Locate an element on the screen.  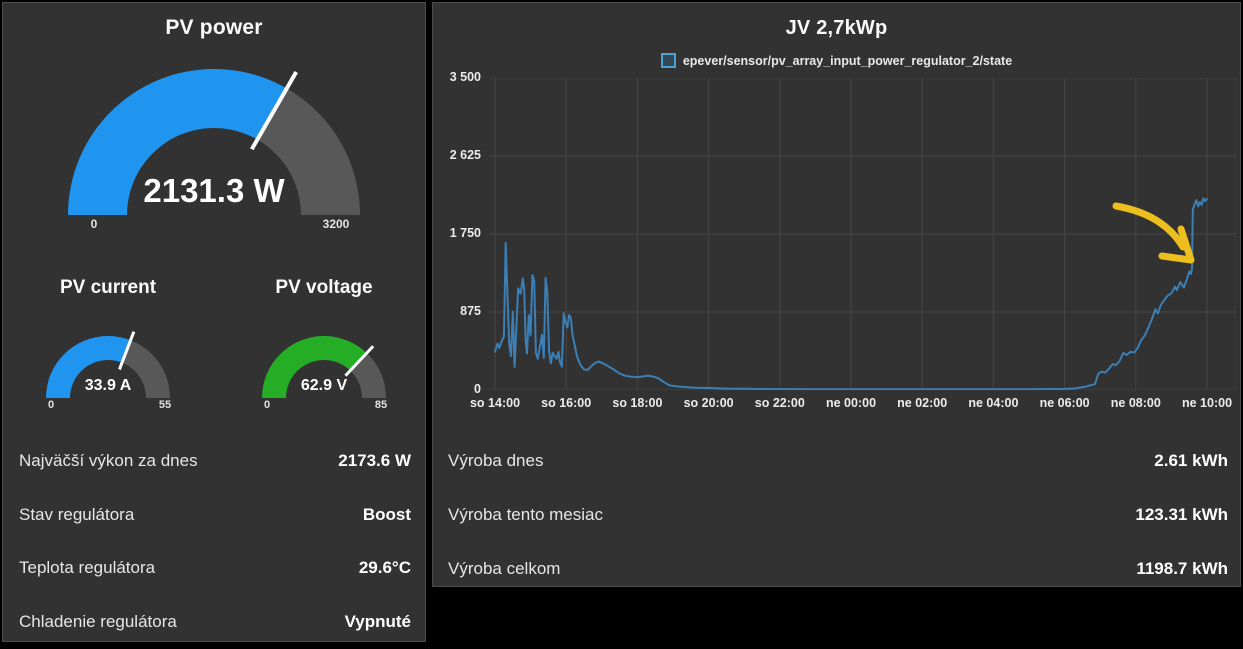
arrow-head is located at coordinates (1176, 244).